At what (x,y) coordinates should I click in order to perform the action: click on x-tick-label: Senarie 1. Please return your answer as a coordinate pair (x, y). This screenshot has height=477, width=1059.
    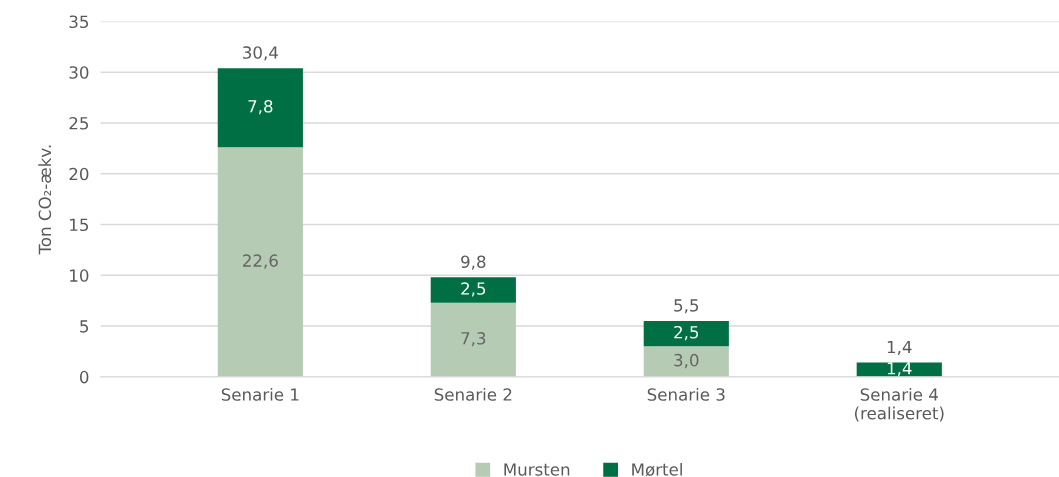
    Looking at the image, I should click on (260, 394).